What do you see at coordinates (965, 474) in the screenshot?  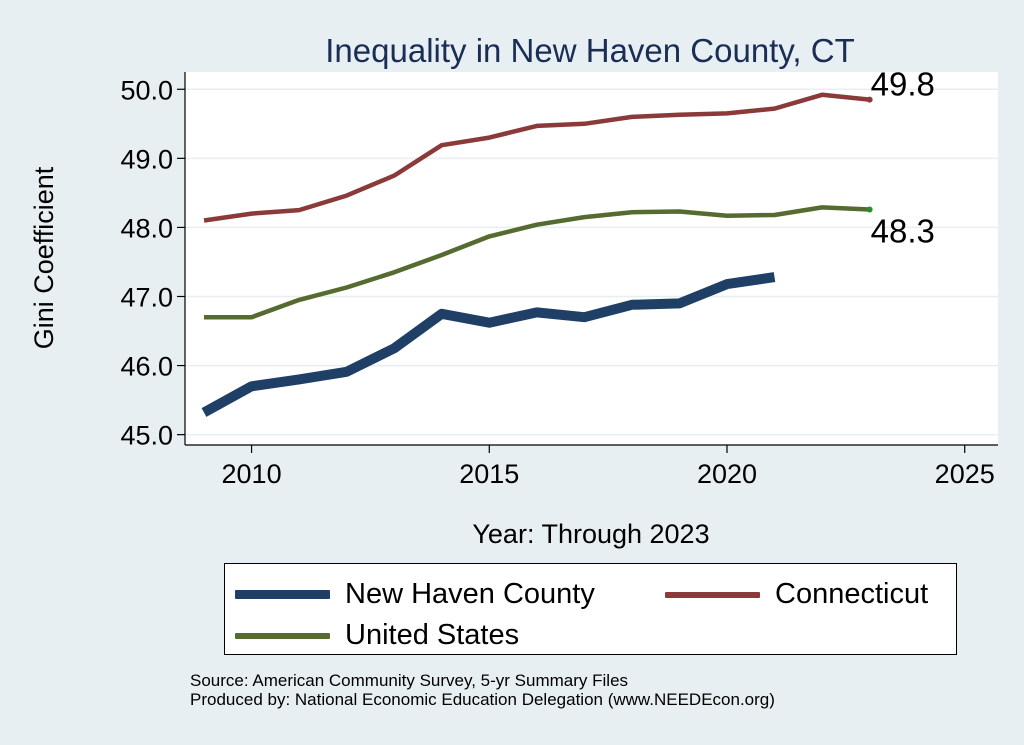 I see `x-tick-label: 2025` at bounding box center [965, 474].